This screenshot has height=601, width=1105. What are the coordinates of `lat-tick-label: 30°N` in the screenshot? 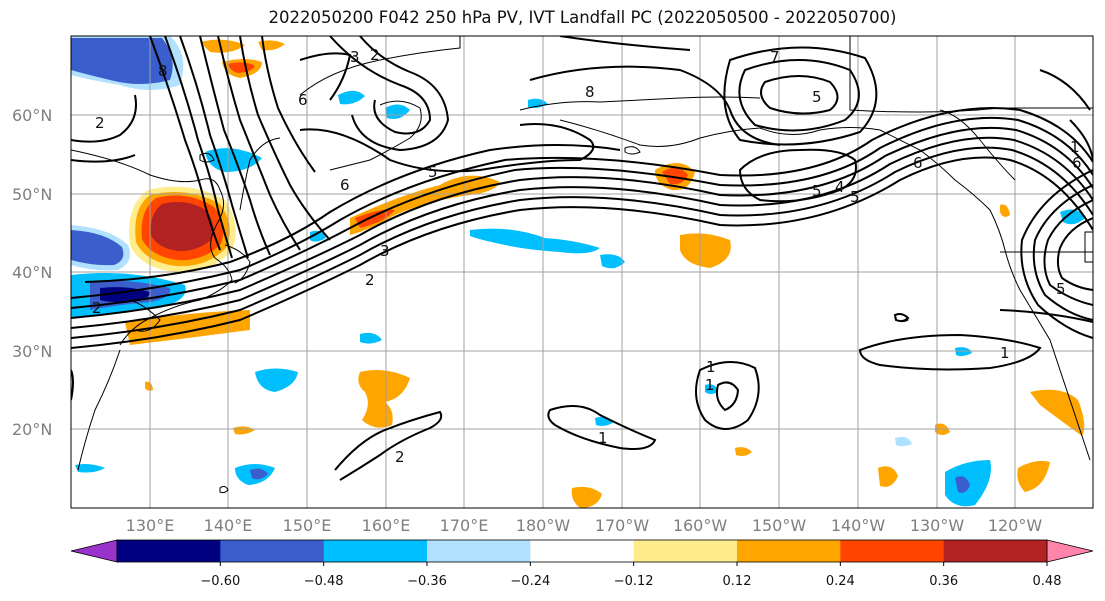 It's located at (32, 351).